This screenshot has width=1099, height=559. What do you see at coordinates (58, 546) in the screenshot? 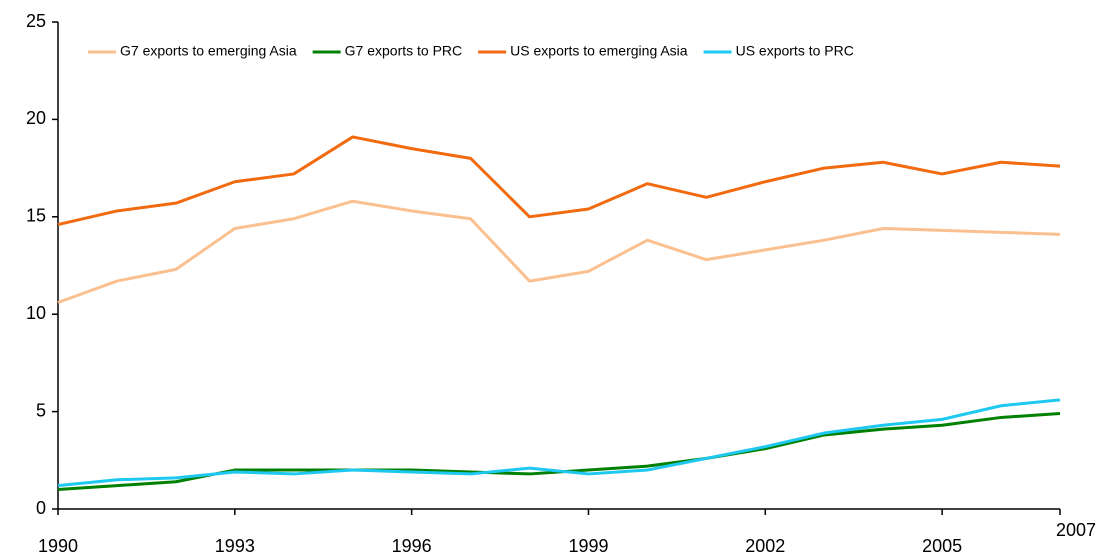
I see `x-tick-label: 1990` at bounding box center [58, 546].